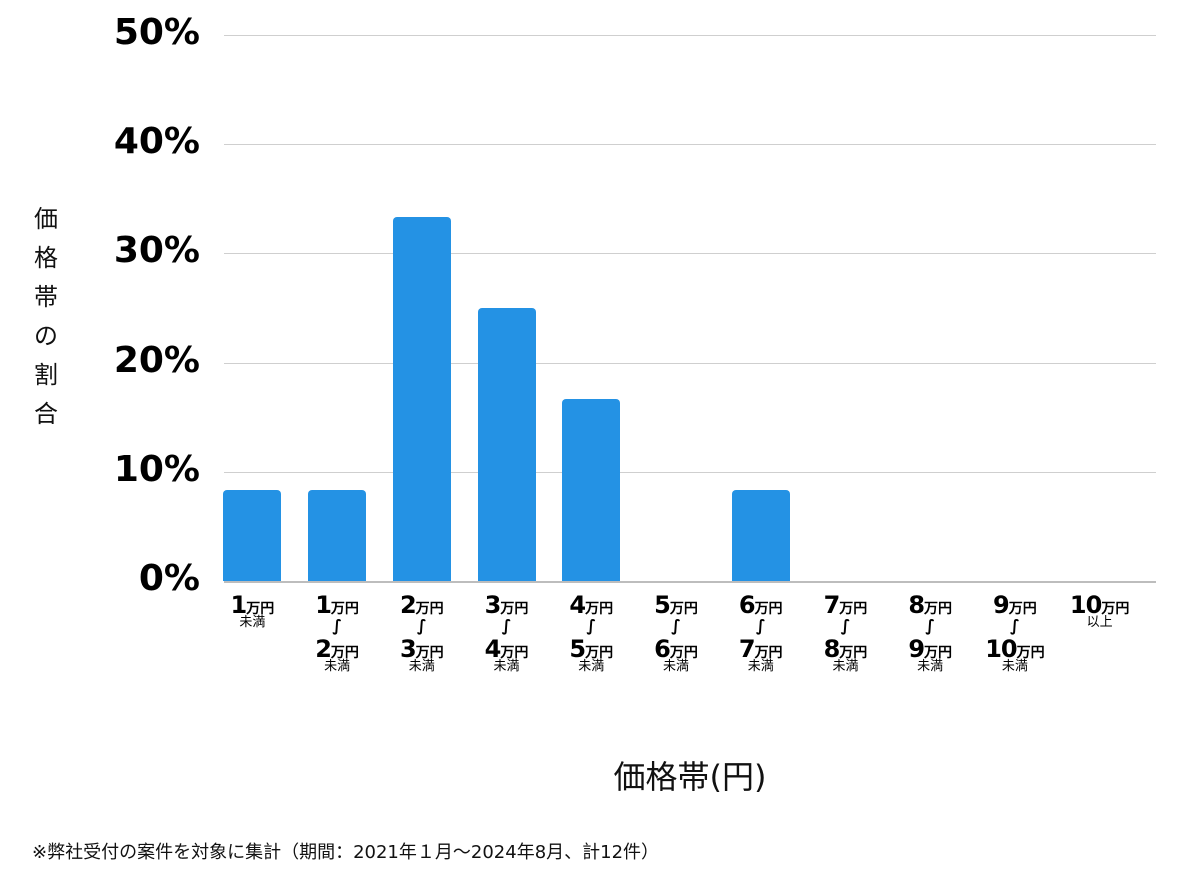 This screenshot has height=874, width=1200. What do you see at coordinates (46, 375) in the screenshot?
I see `y-axis-label-char: 割` at bounding box center [46, 375].